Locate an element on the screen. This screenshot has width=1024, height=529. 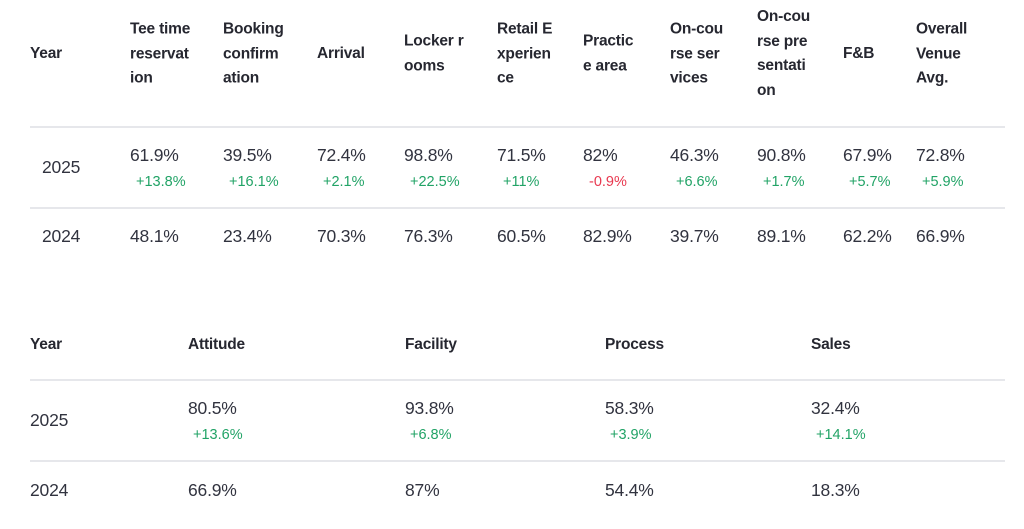
delta-badge: -0.9% is located at coordinates (608, 182).